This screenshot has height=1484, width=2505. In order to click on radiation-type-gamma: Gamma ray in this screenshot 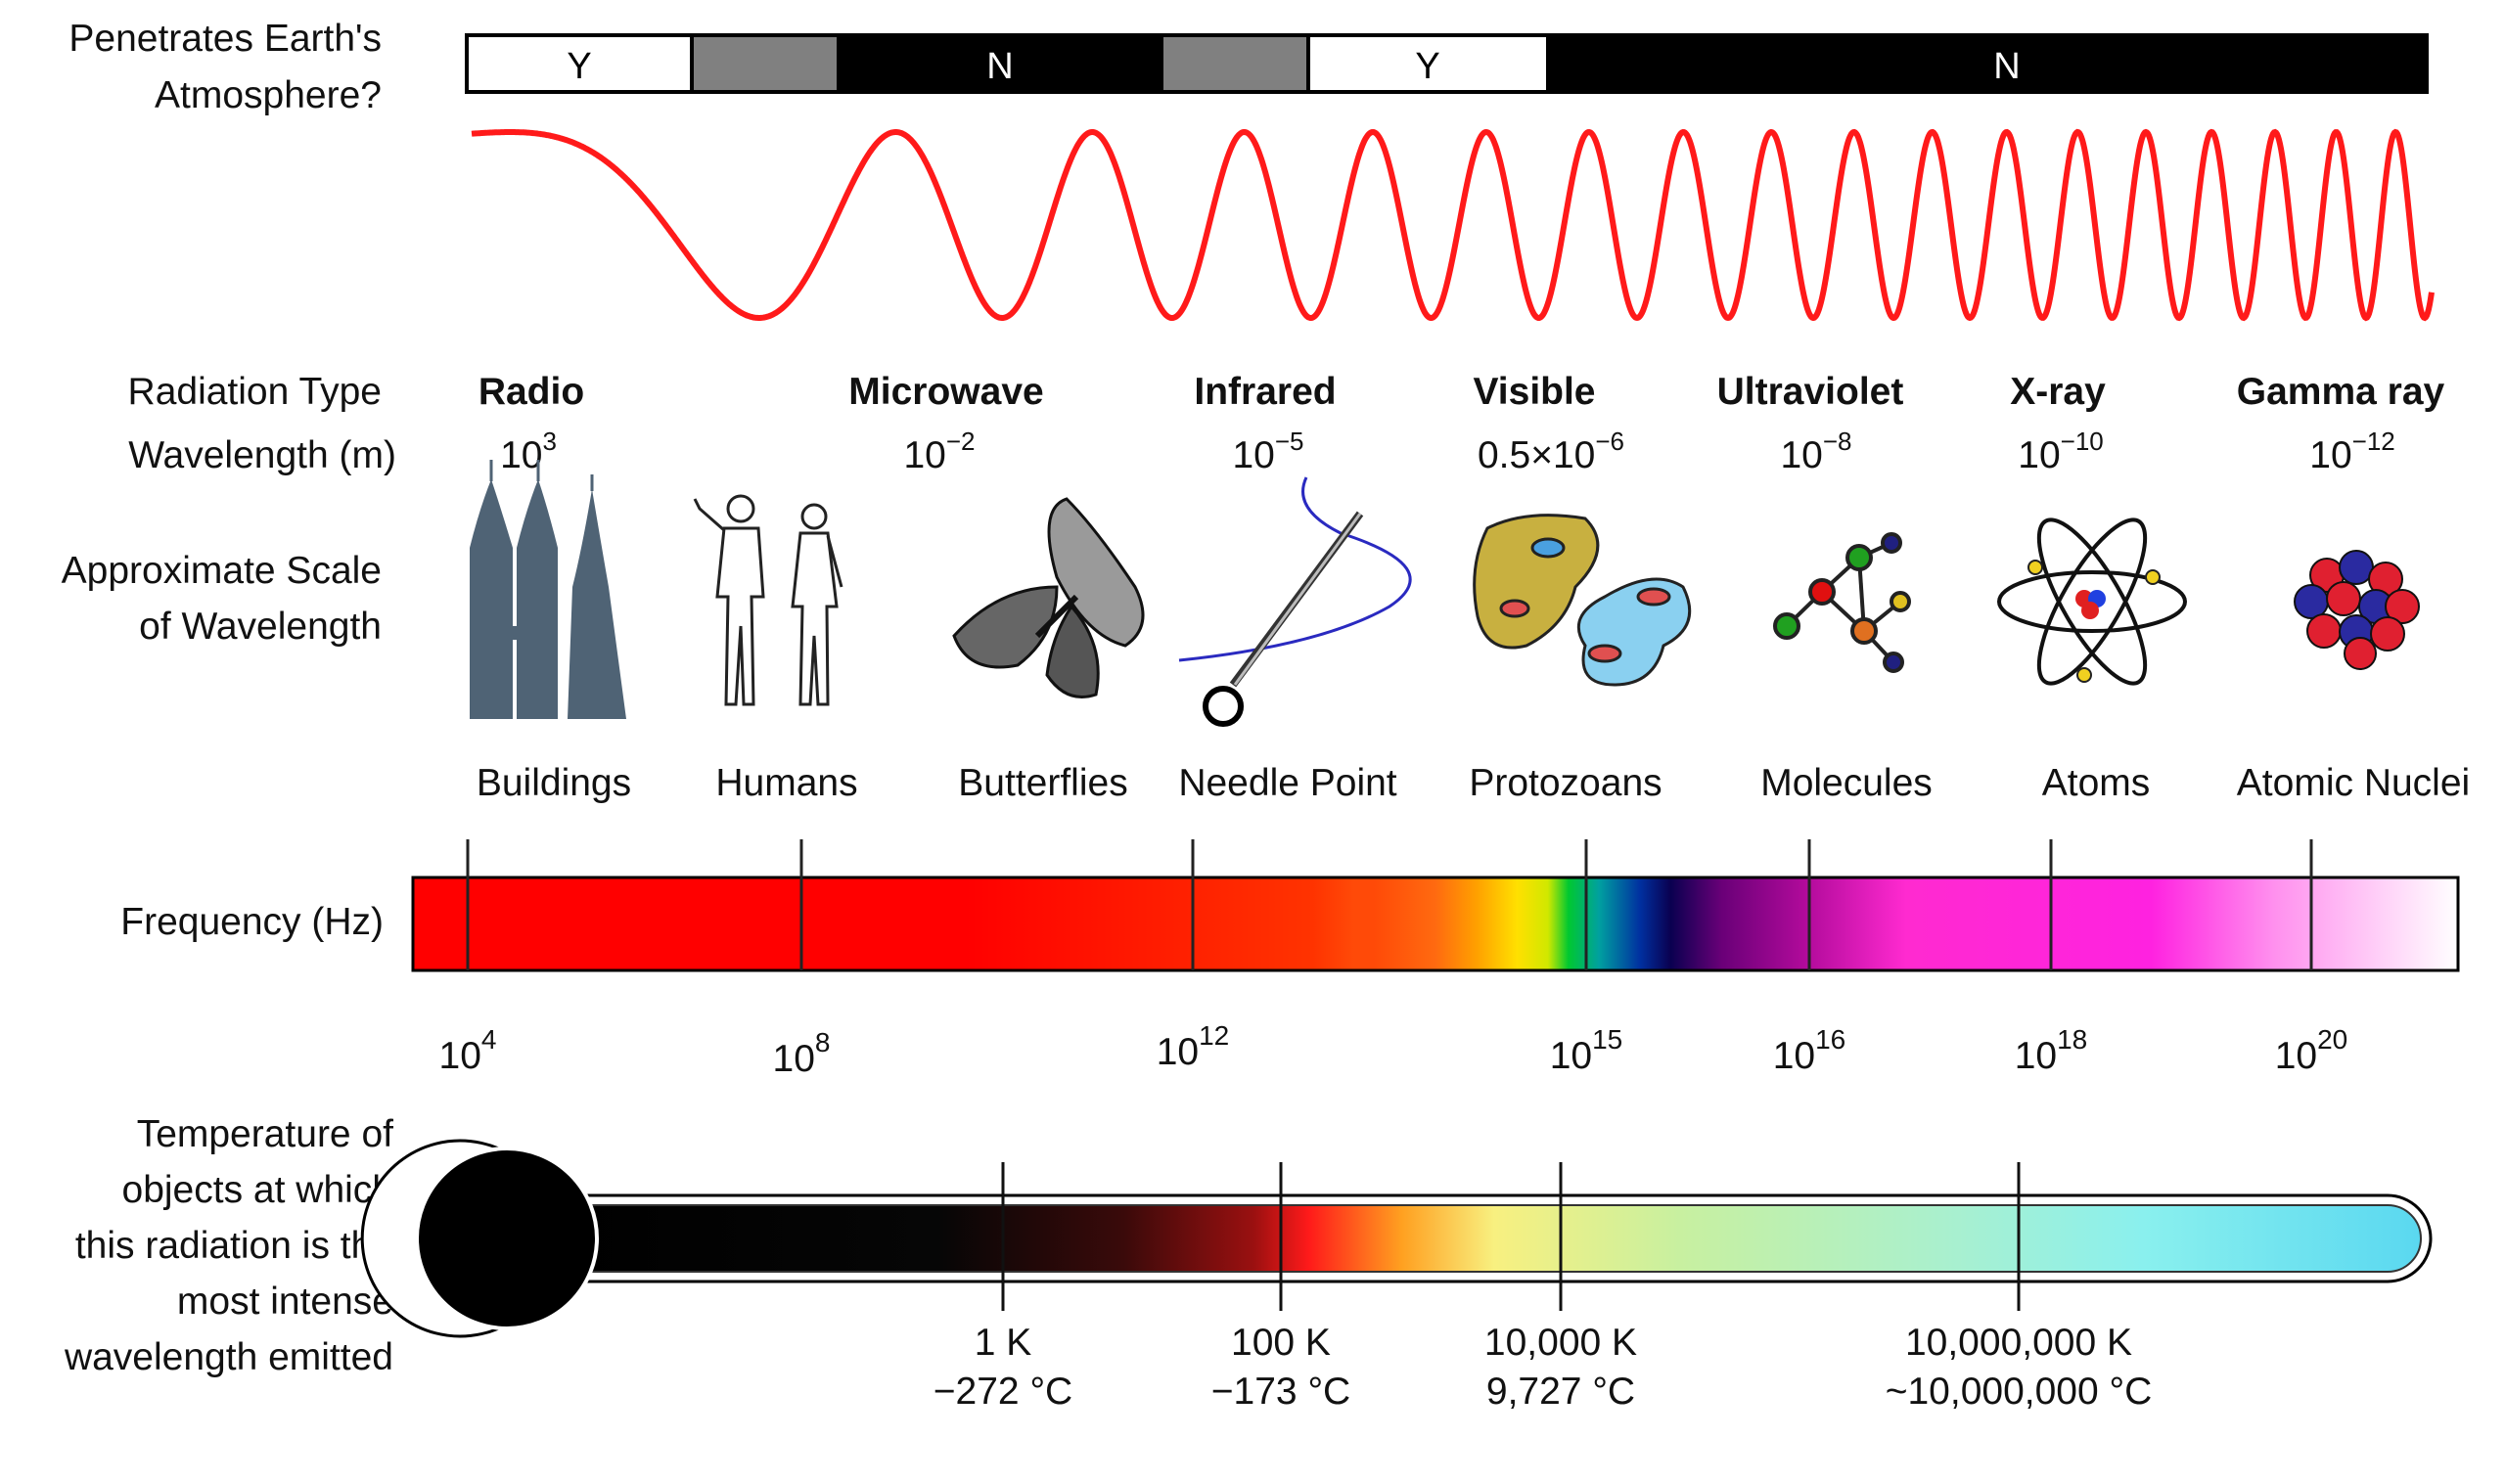, I will do `click(2341, 392)`.